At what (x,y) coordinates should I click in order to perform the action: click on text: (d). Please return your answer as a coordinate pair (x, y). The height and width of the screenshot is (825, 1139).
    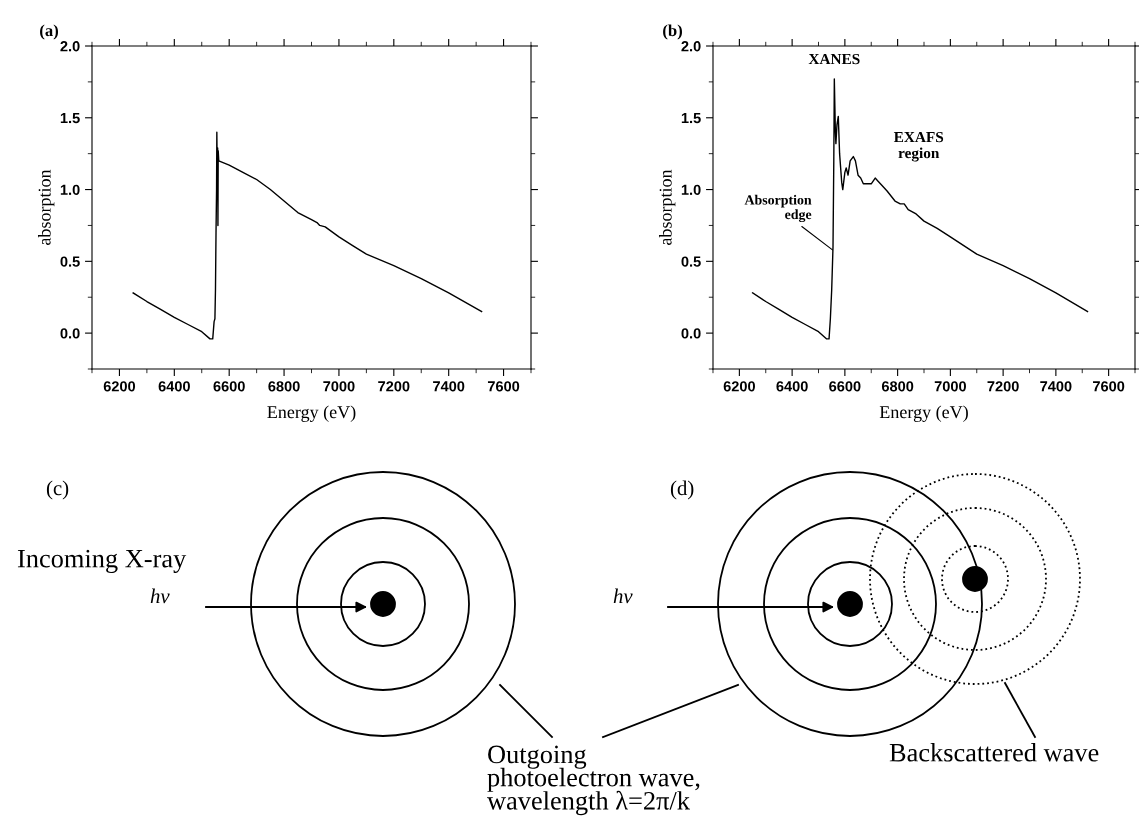
    Looking at the image, I should click on (682, 490).